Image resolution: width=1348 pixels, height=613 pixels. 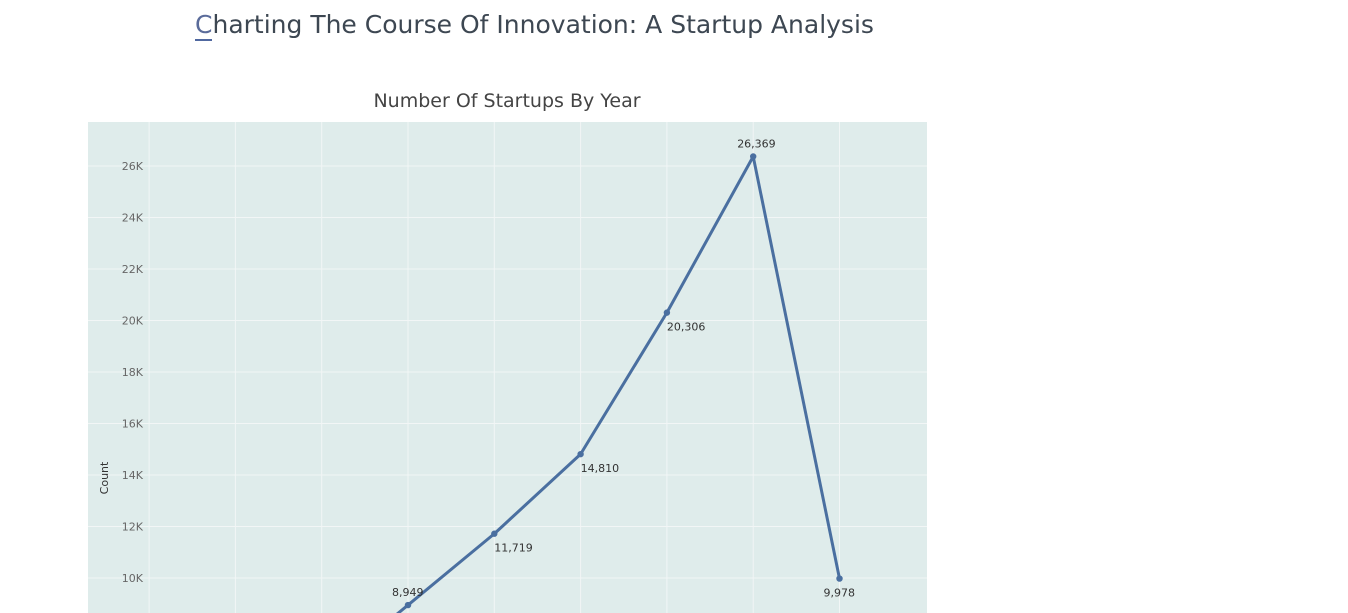 I want to click on data-label: 26,369, so click(x=756, y=143).